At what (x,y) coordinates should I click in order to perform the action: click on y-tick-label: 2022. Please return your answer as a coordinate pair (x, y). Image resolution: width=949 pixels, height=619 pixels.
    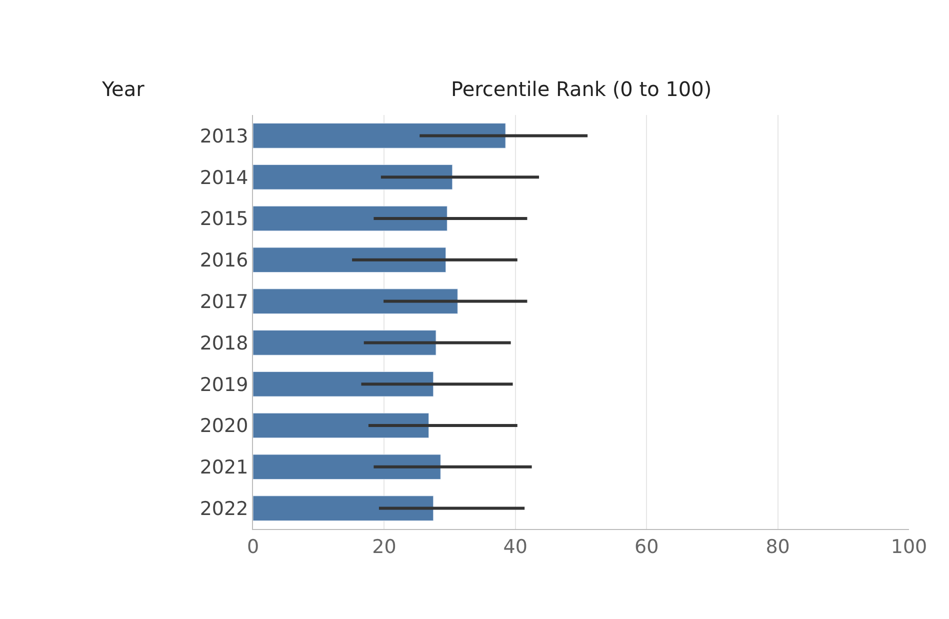
    Looking at the image, I should click on (224, 509).